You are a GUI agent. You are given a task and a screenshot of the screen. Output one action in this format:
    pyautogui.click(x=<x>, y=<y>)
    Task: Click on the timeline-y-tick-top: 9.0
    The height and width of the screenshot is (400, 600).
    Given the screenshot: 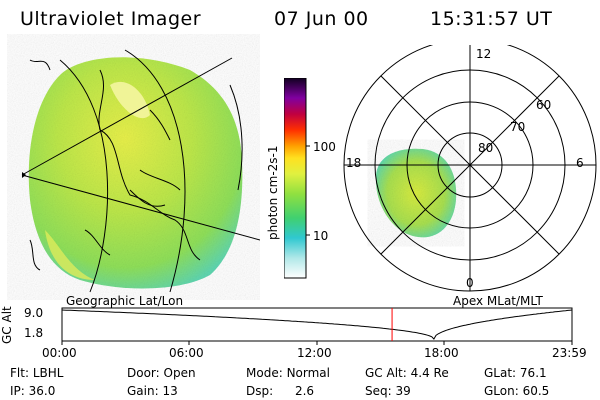 What is the action you would take?
    pyautogui.click(x=34, y=313)
    